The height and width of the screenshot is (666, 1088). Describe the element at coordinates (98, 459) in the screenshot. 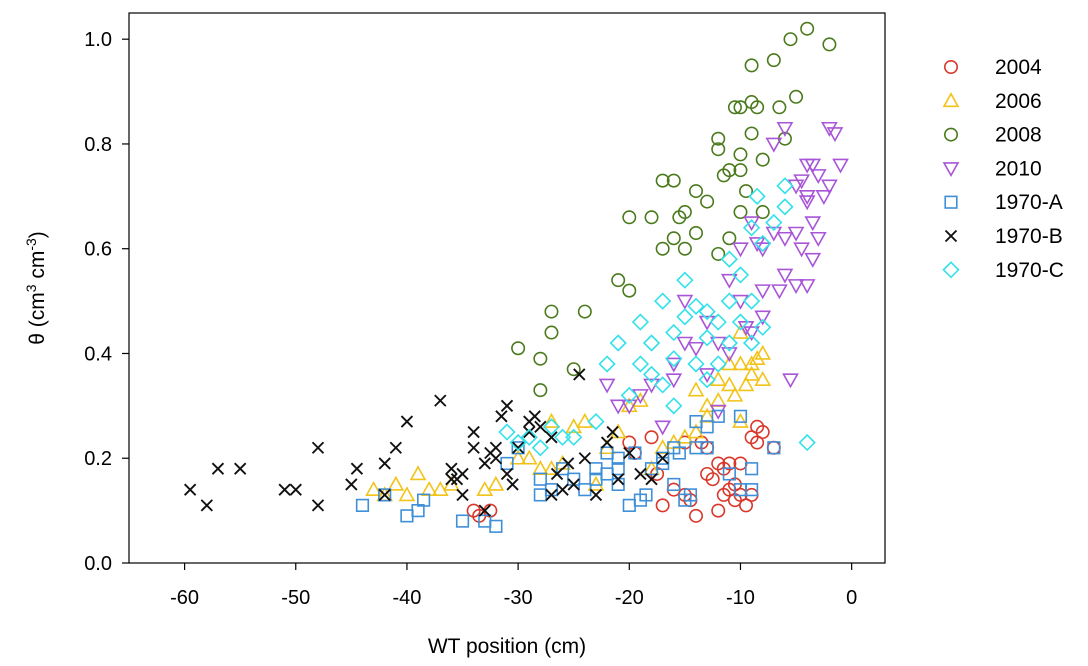

I see `y-tick-label: 0.2` at that location.